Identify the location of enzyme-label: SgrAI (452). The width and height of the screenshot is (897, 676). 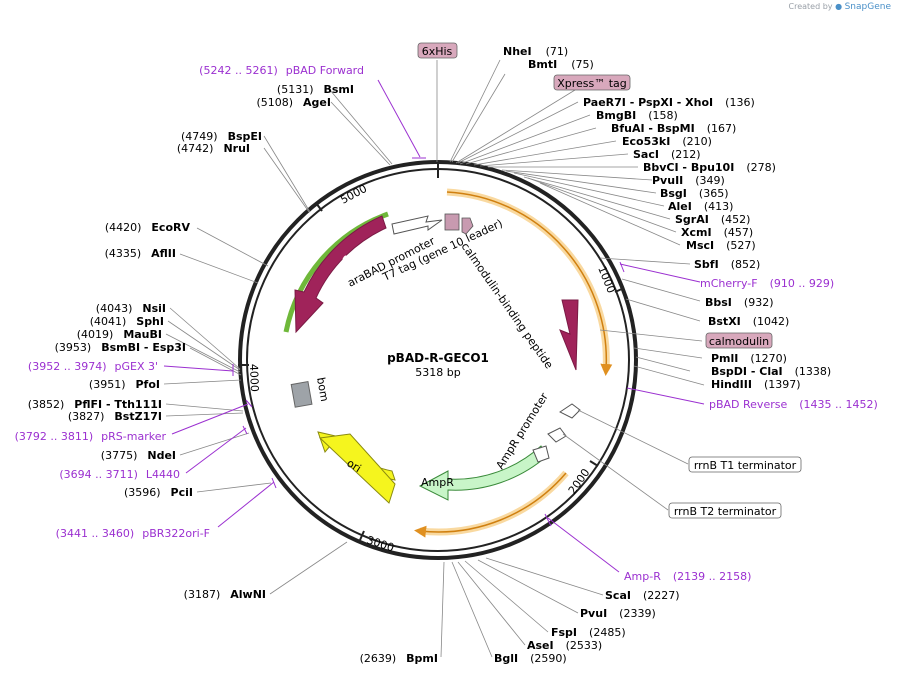
(712, 219).